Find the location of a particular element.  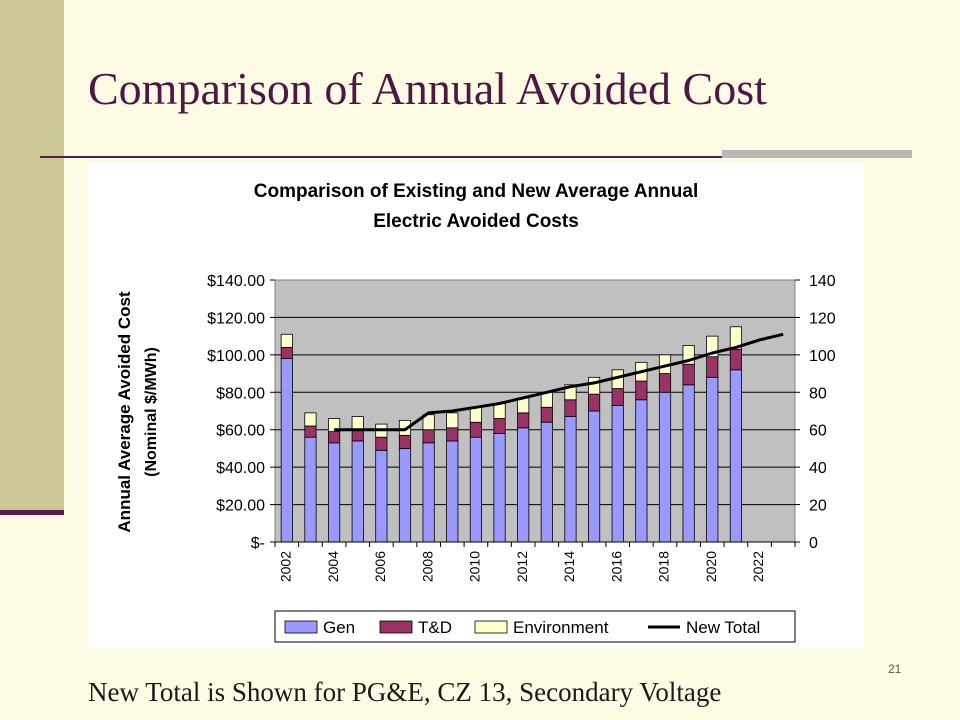

bar-environment-2011 is located at coordinates (499, 411).